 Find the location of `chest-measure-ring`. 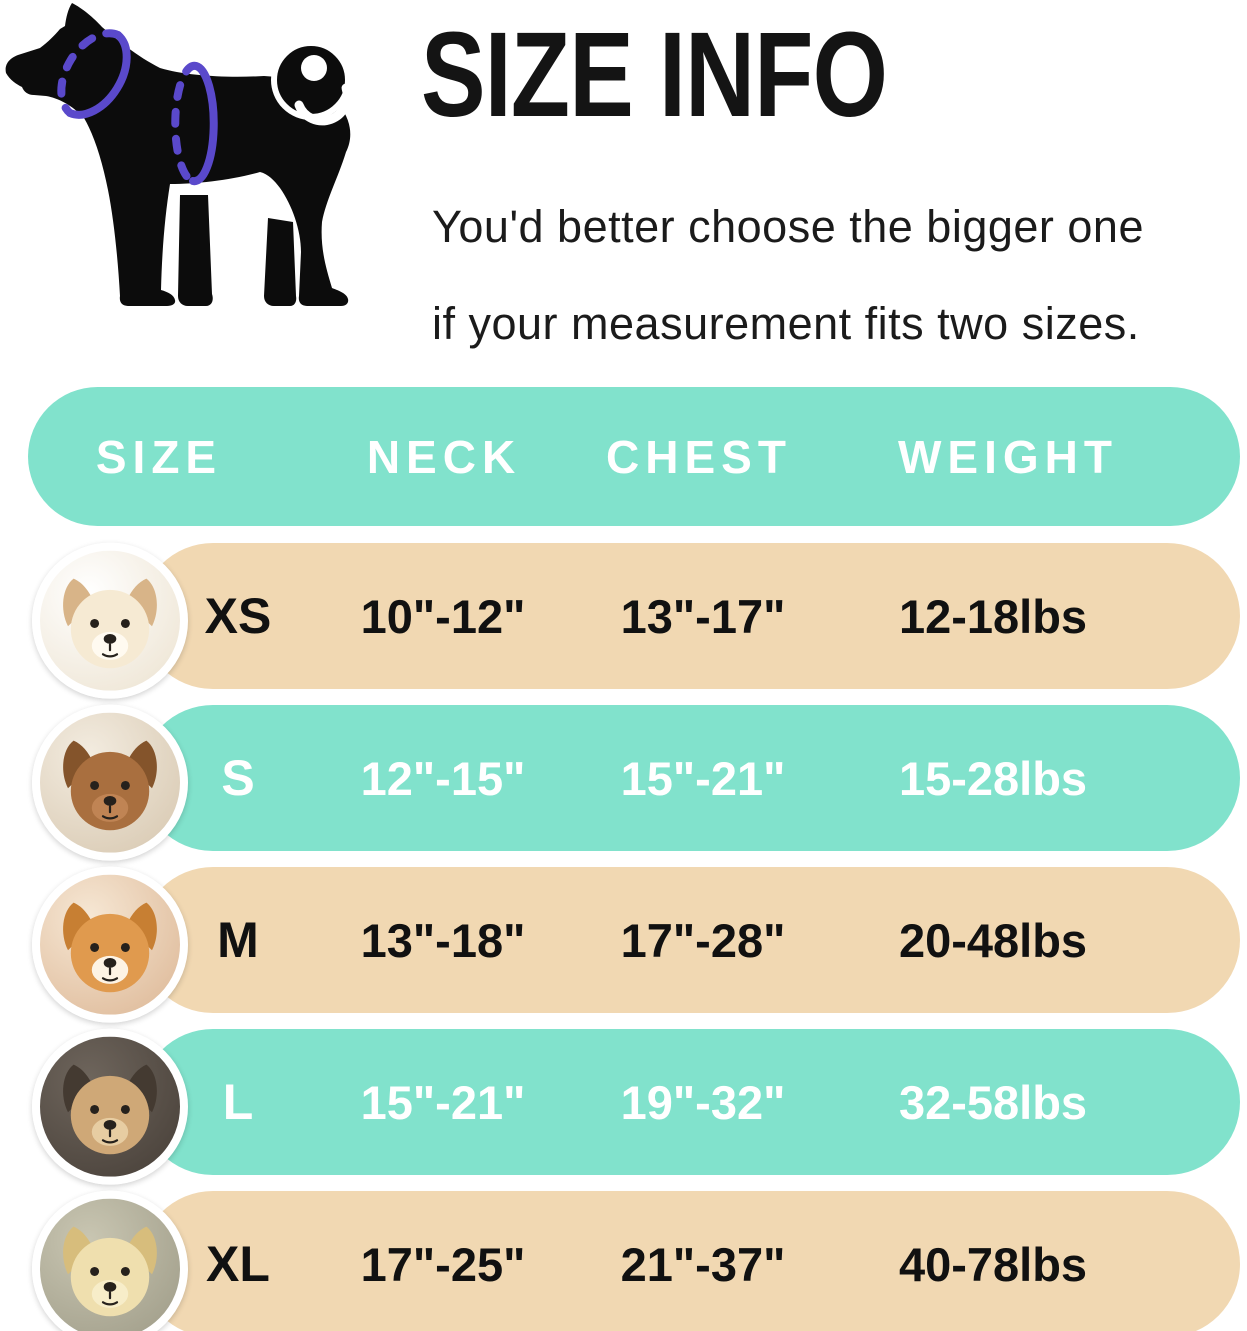

chest-measure-ring is located at coordinates (194, 123).